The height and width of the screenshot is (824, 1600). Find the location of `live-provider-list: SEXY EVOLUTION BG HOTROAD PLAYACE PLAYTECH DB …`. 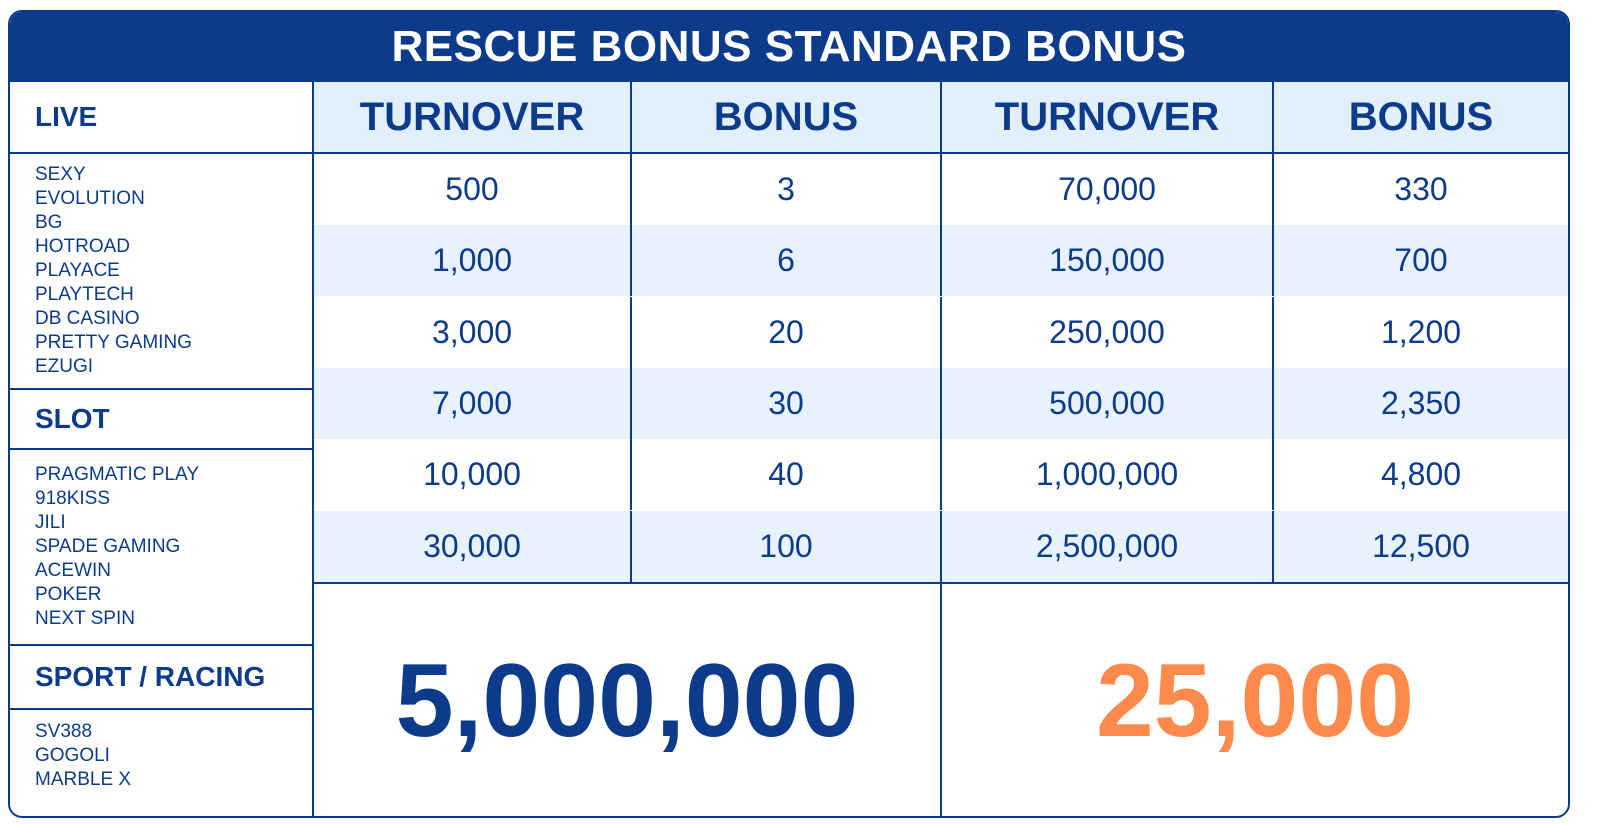

live-provider-list: SEXY EVOLUTION BG HOTROAD PLAYACE PLAYTECH DB … is located at coordinates (161, 272).